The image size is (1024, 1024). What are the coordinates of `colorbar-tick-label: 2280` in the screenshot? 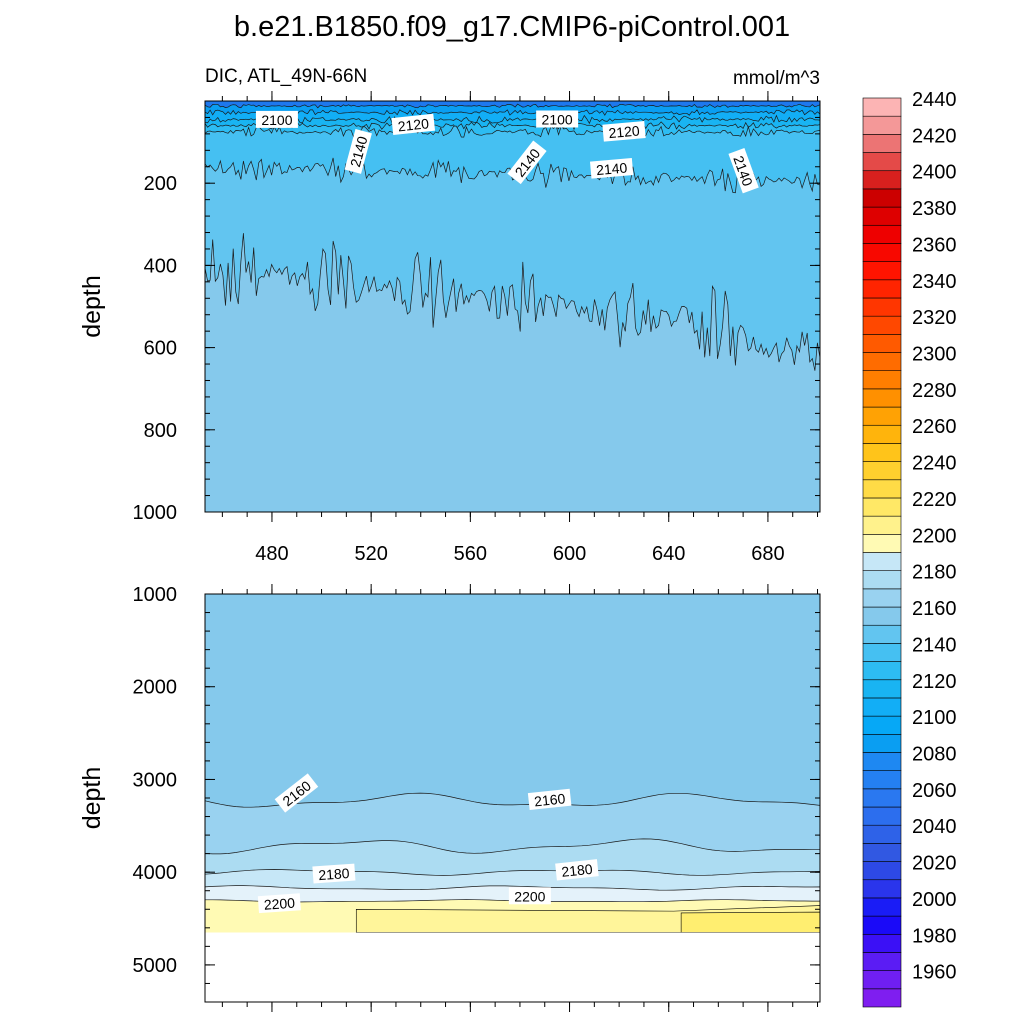 It's located at (934, 391).